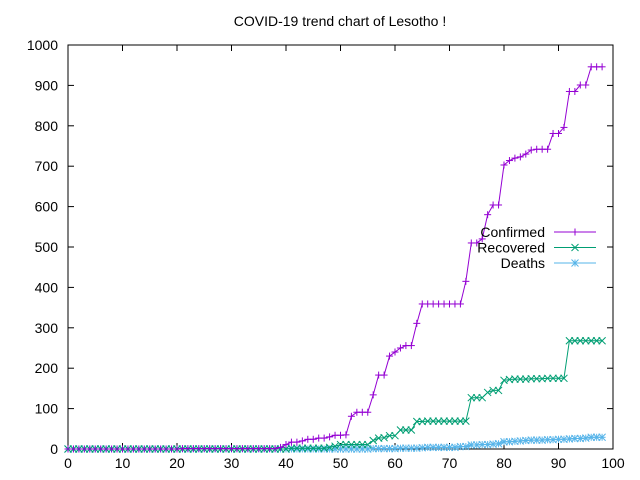 The height and width of the screenshot is (480, 640). What do you see at coordinates (47, 328) in the screenshot?
I see `y-tick-label: 300` at bounding box center [47, 328].